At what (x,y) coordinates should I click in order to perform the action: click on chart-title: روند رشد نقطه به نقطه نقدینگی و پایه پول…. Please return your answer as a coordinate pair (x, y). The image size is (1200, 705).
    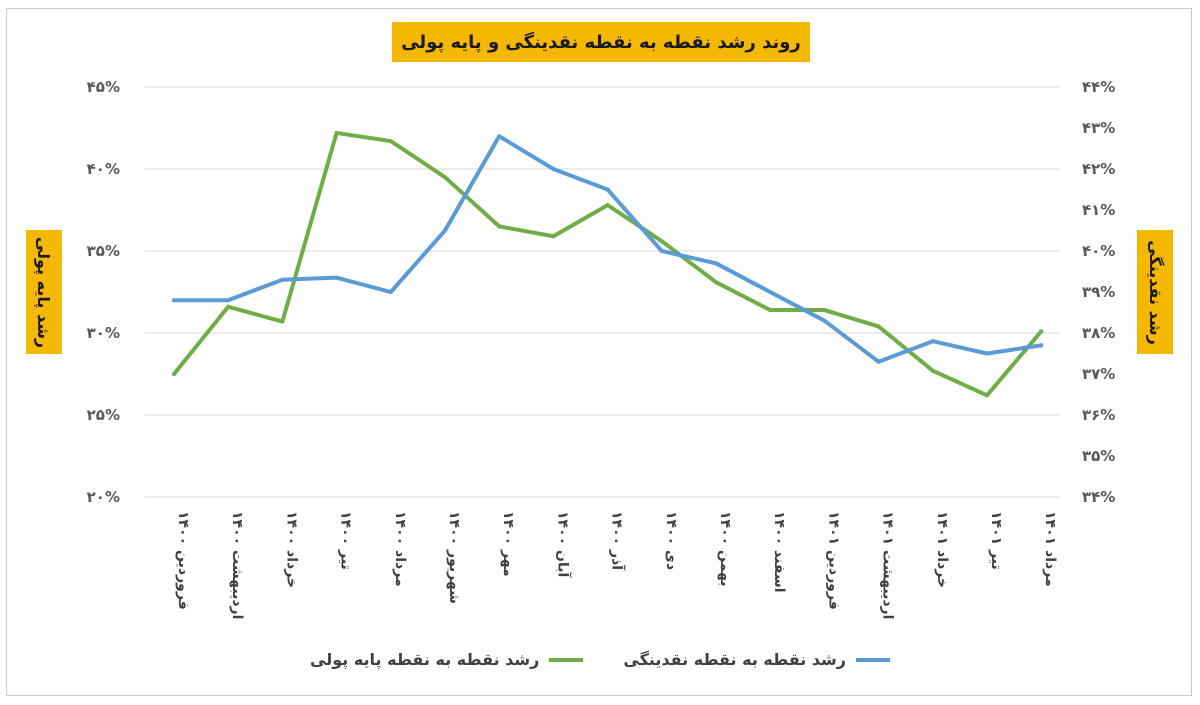
    Looking at the image, I should click on (601, 42).